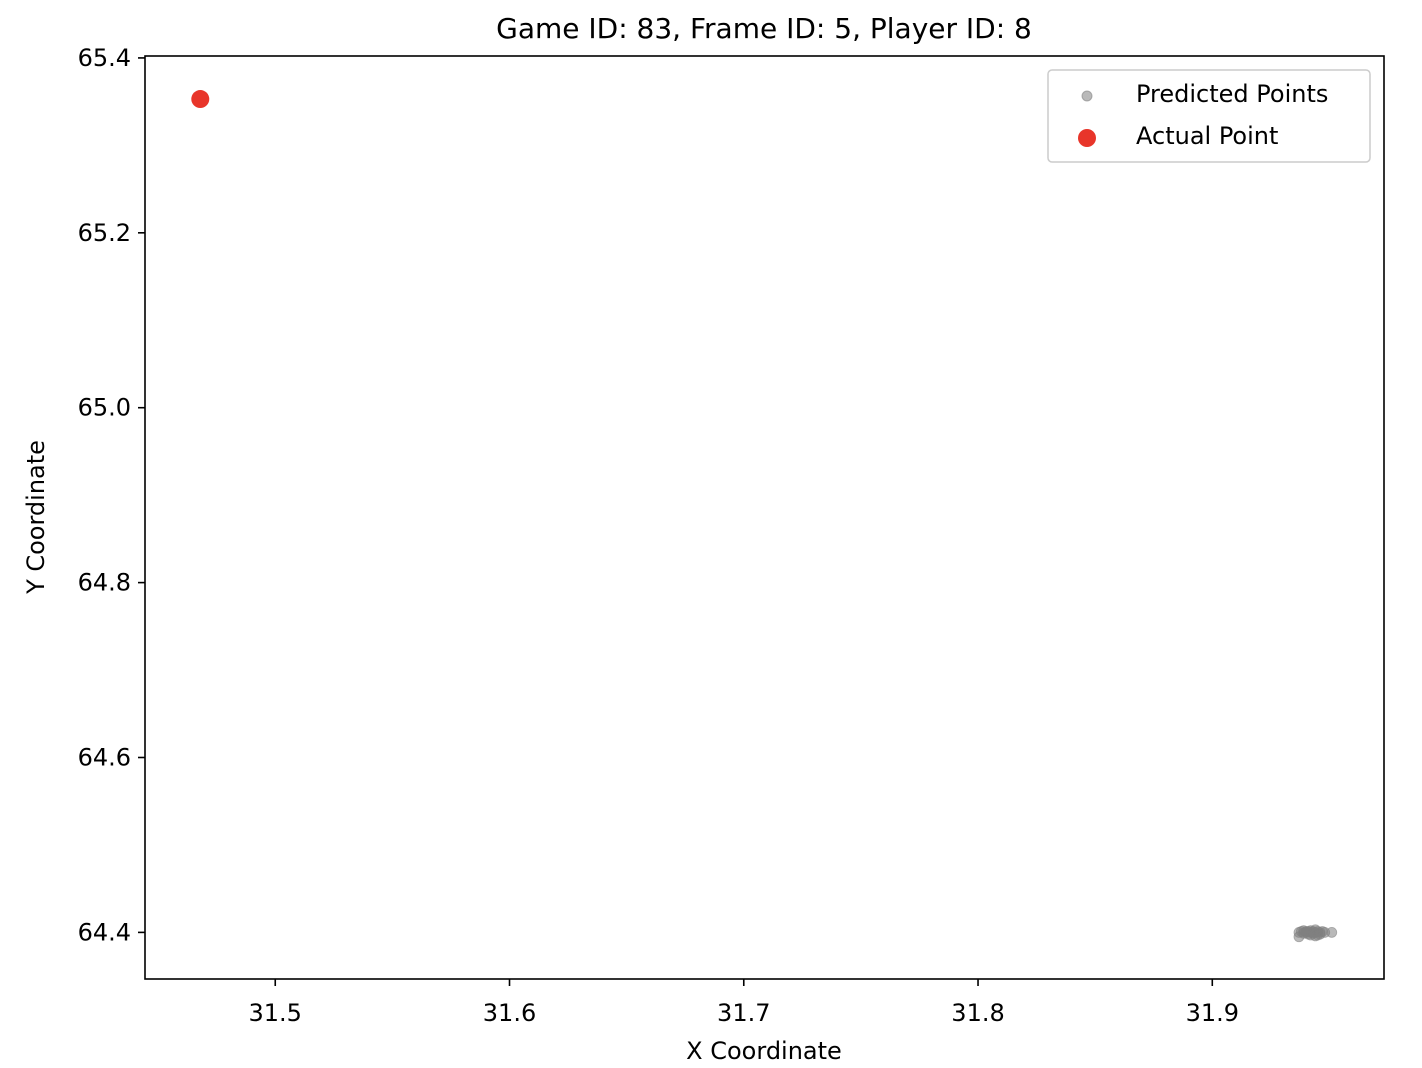 This screenshot has height=1068, width=1422. I want to click on legend-label-actual: Actual Point, so click(1207, 136).